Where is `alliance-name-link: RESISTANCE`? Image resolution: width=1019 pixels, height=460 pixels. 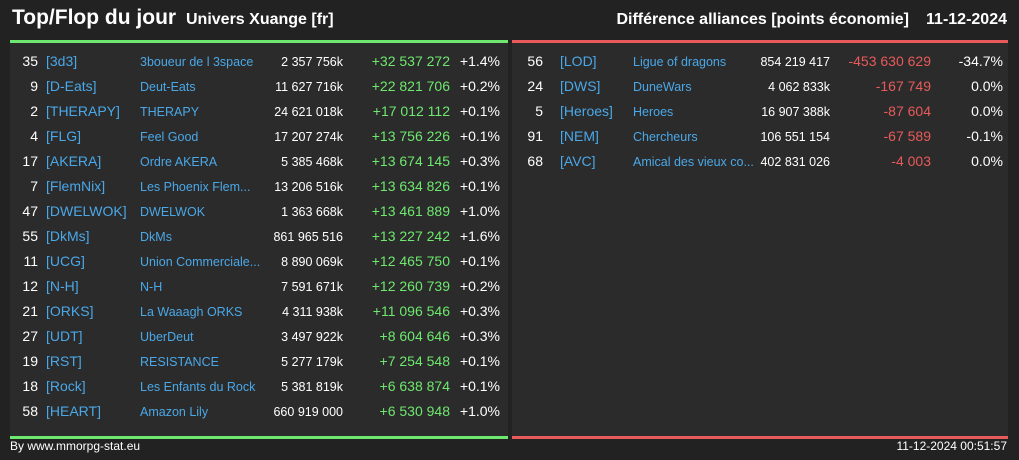 alliance-name-link: RESISTANCE is located at coordinates (179, 362).